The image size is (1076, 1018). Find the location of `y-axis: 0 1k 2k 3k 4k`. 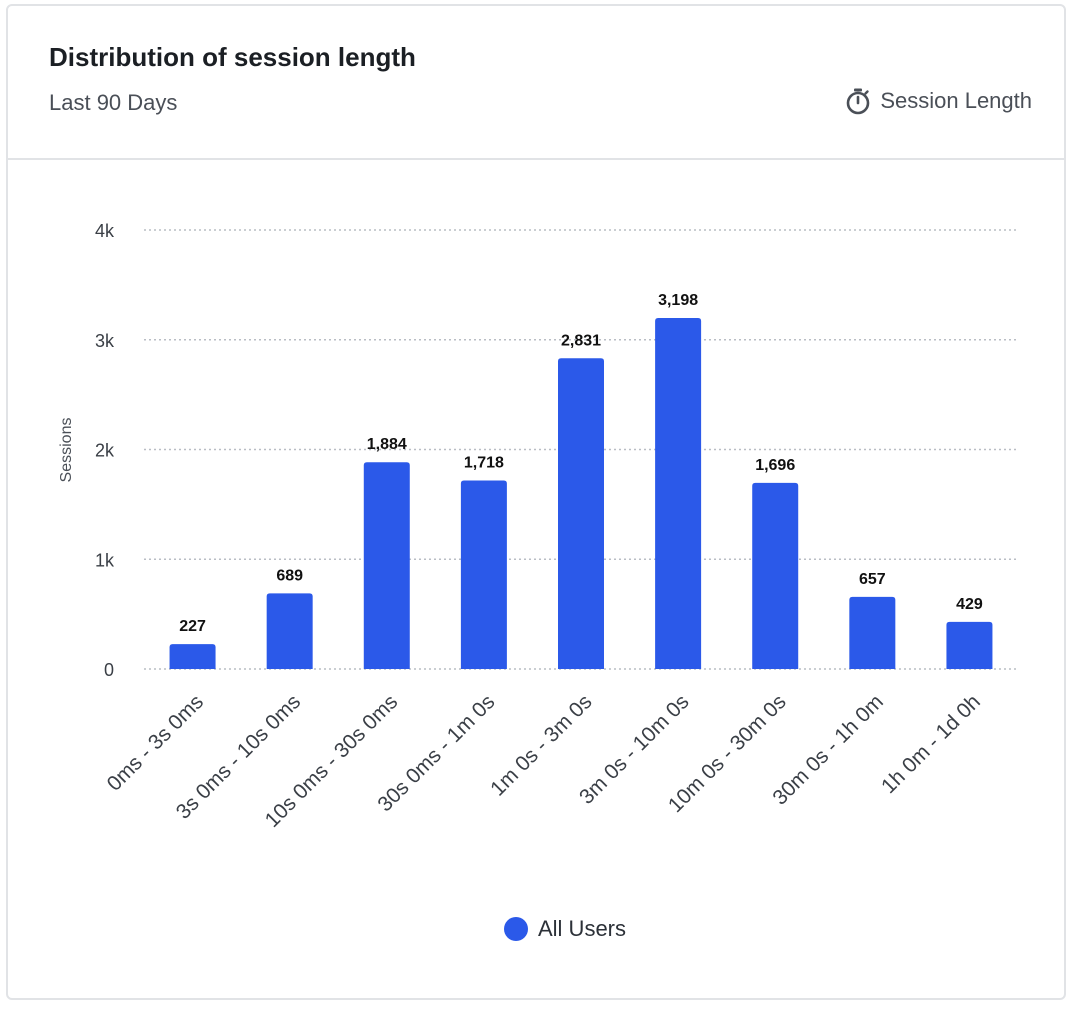

y-axis: 0 1k 2k 3k 4k is located at coordinates (105, 450).